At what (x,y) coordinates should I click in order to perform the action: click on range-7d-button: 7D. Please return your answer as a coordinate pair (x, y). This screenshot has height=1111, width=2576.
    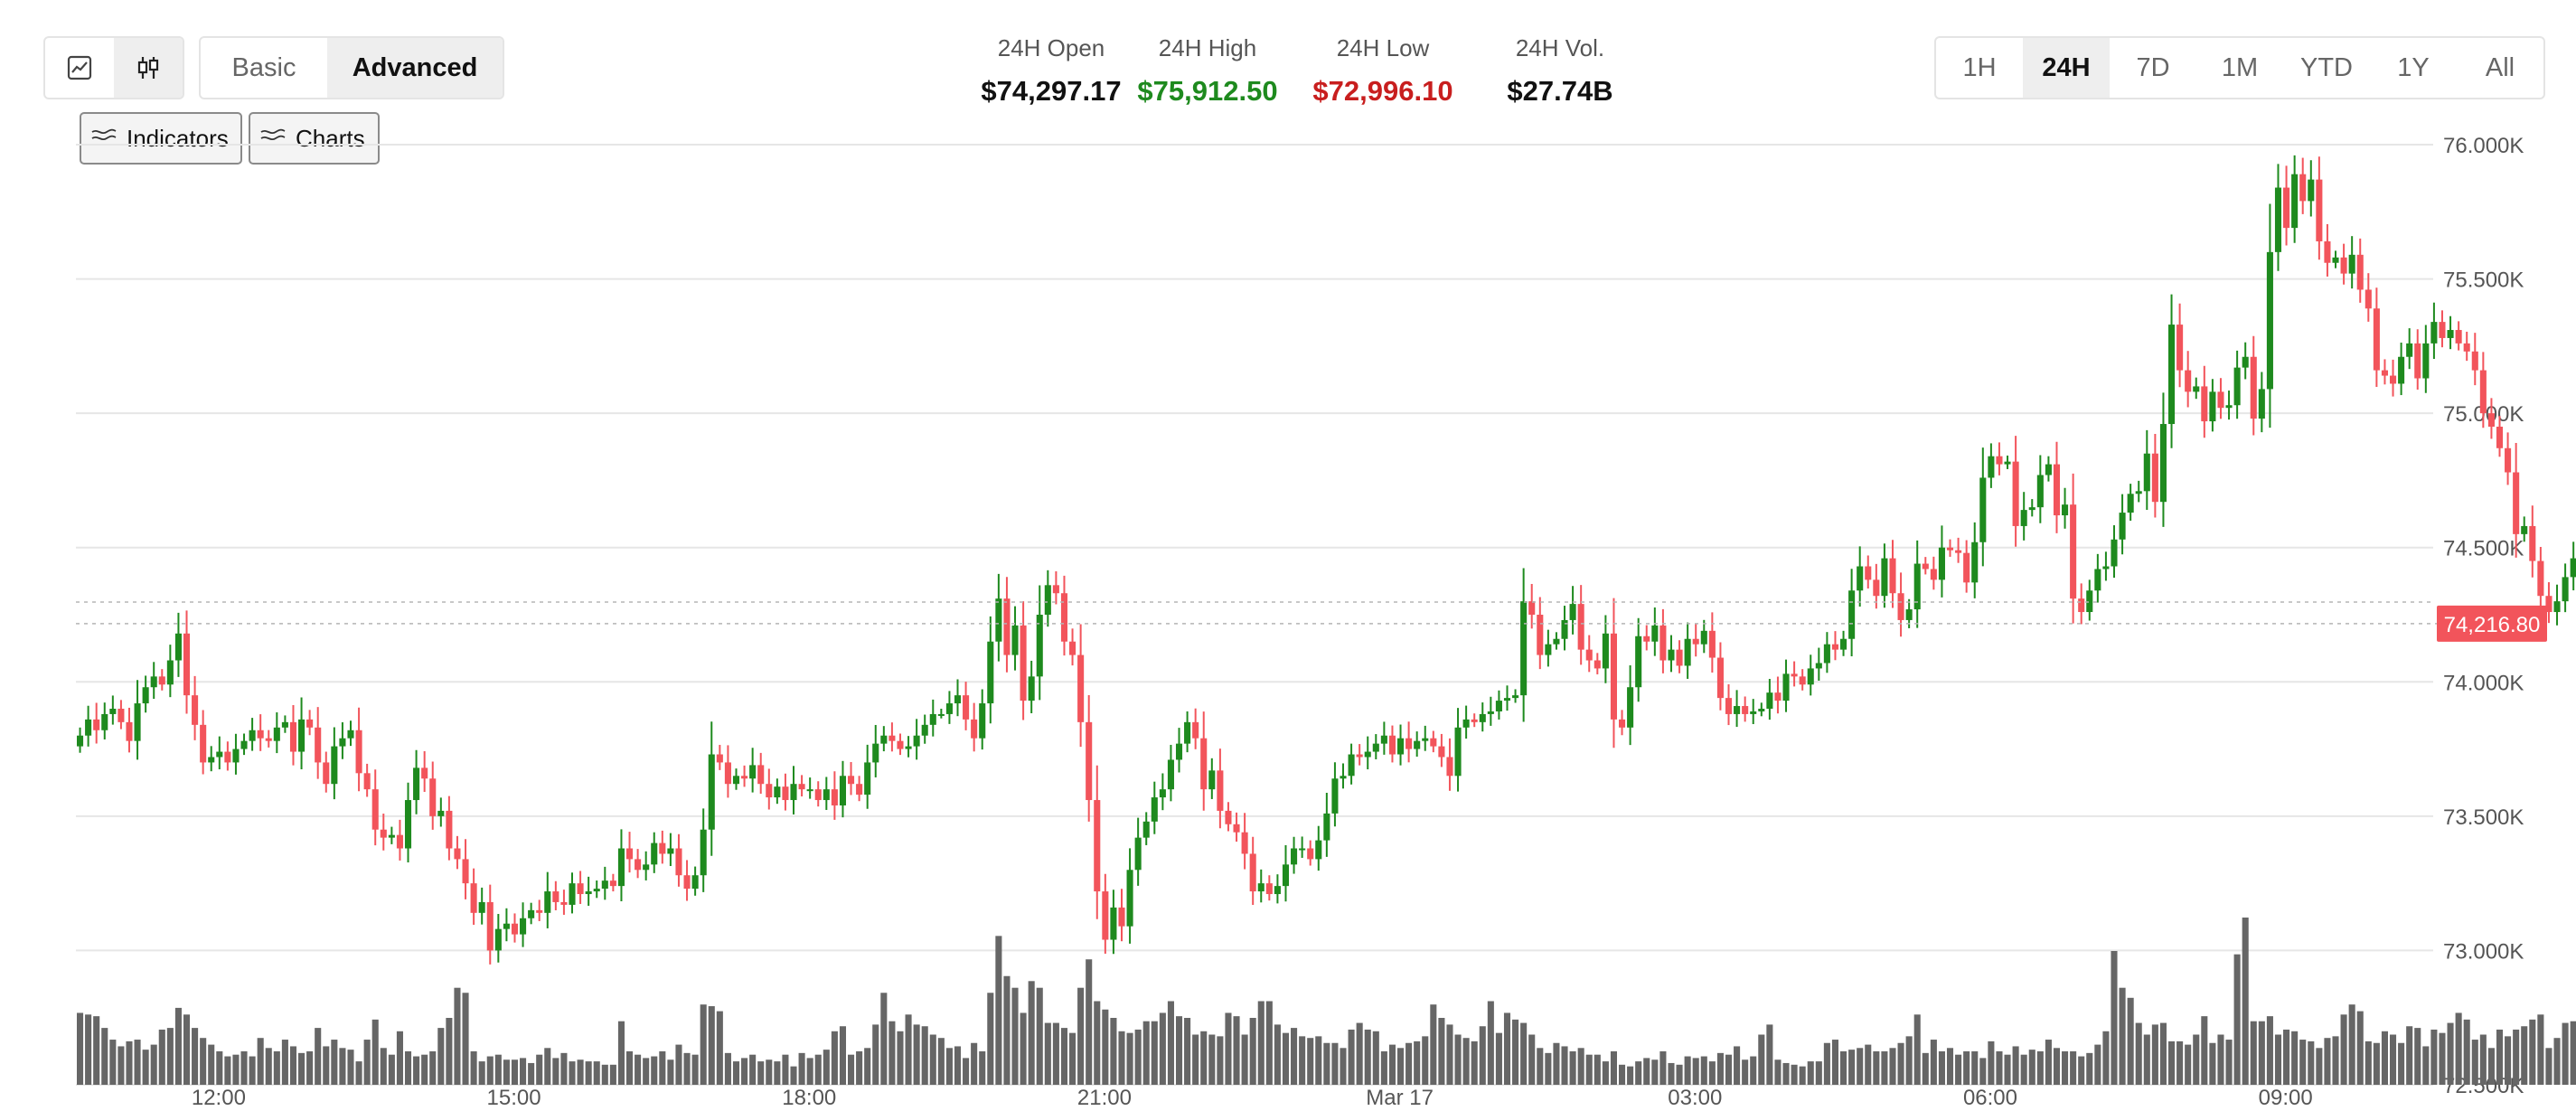
    Looking at the image, I should click on (2153, 67).